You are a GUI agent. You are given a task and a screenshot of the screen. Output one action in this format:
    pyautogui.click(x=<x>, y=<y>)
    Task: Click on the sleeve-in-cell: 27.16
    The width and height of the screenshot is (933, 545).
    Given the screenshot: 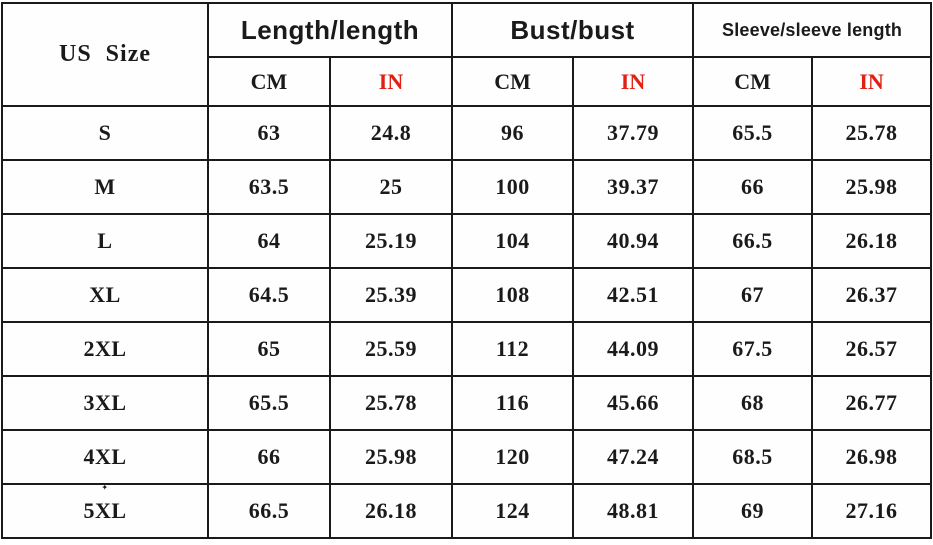 What is the action you would take?
    pyautogui.click(x=872, y=511)
    